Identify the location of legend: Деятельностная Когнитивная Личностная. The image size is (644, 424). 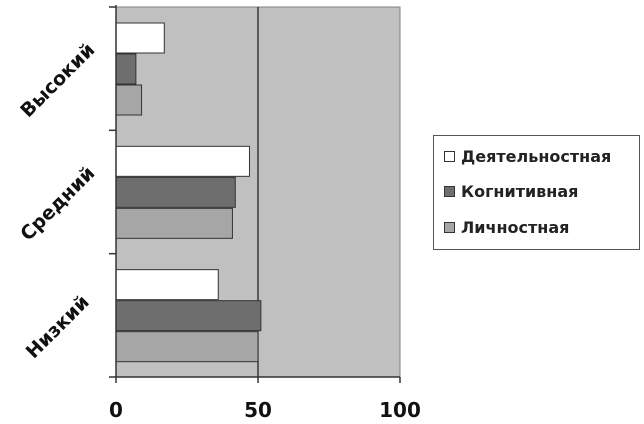
(536, 192).